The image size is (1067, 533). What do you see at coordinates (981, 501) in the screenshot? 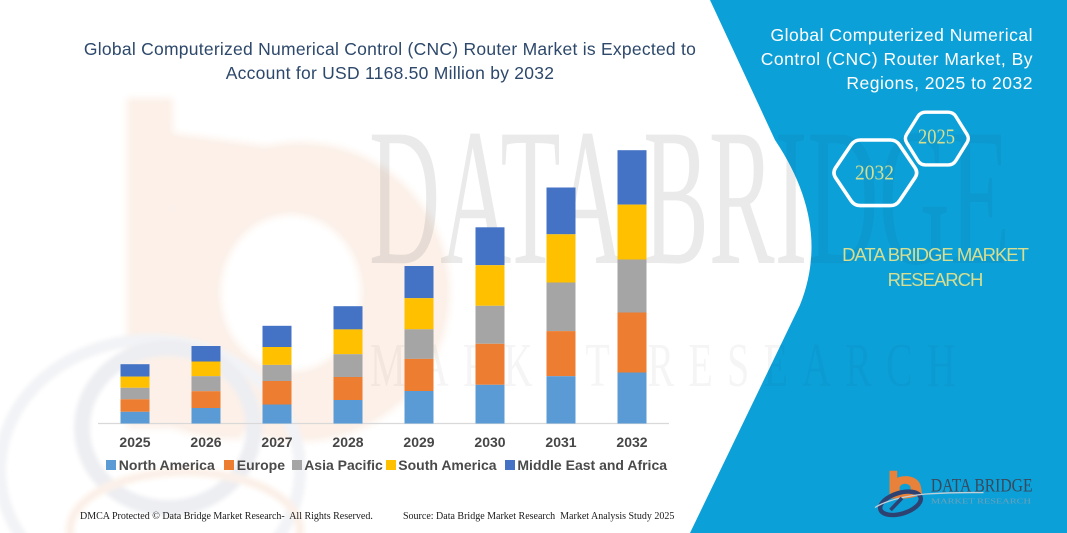
I see `svg-text: MARKET RESEARCH` at bounding box center [981, 501].